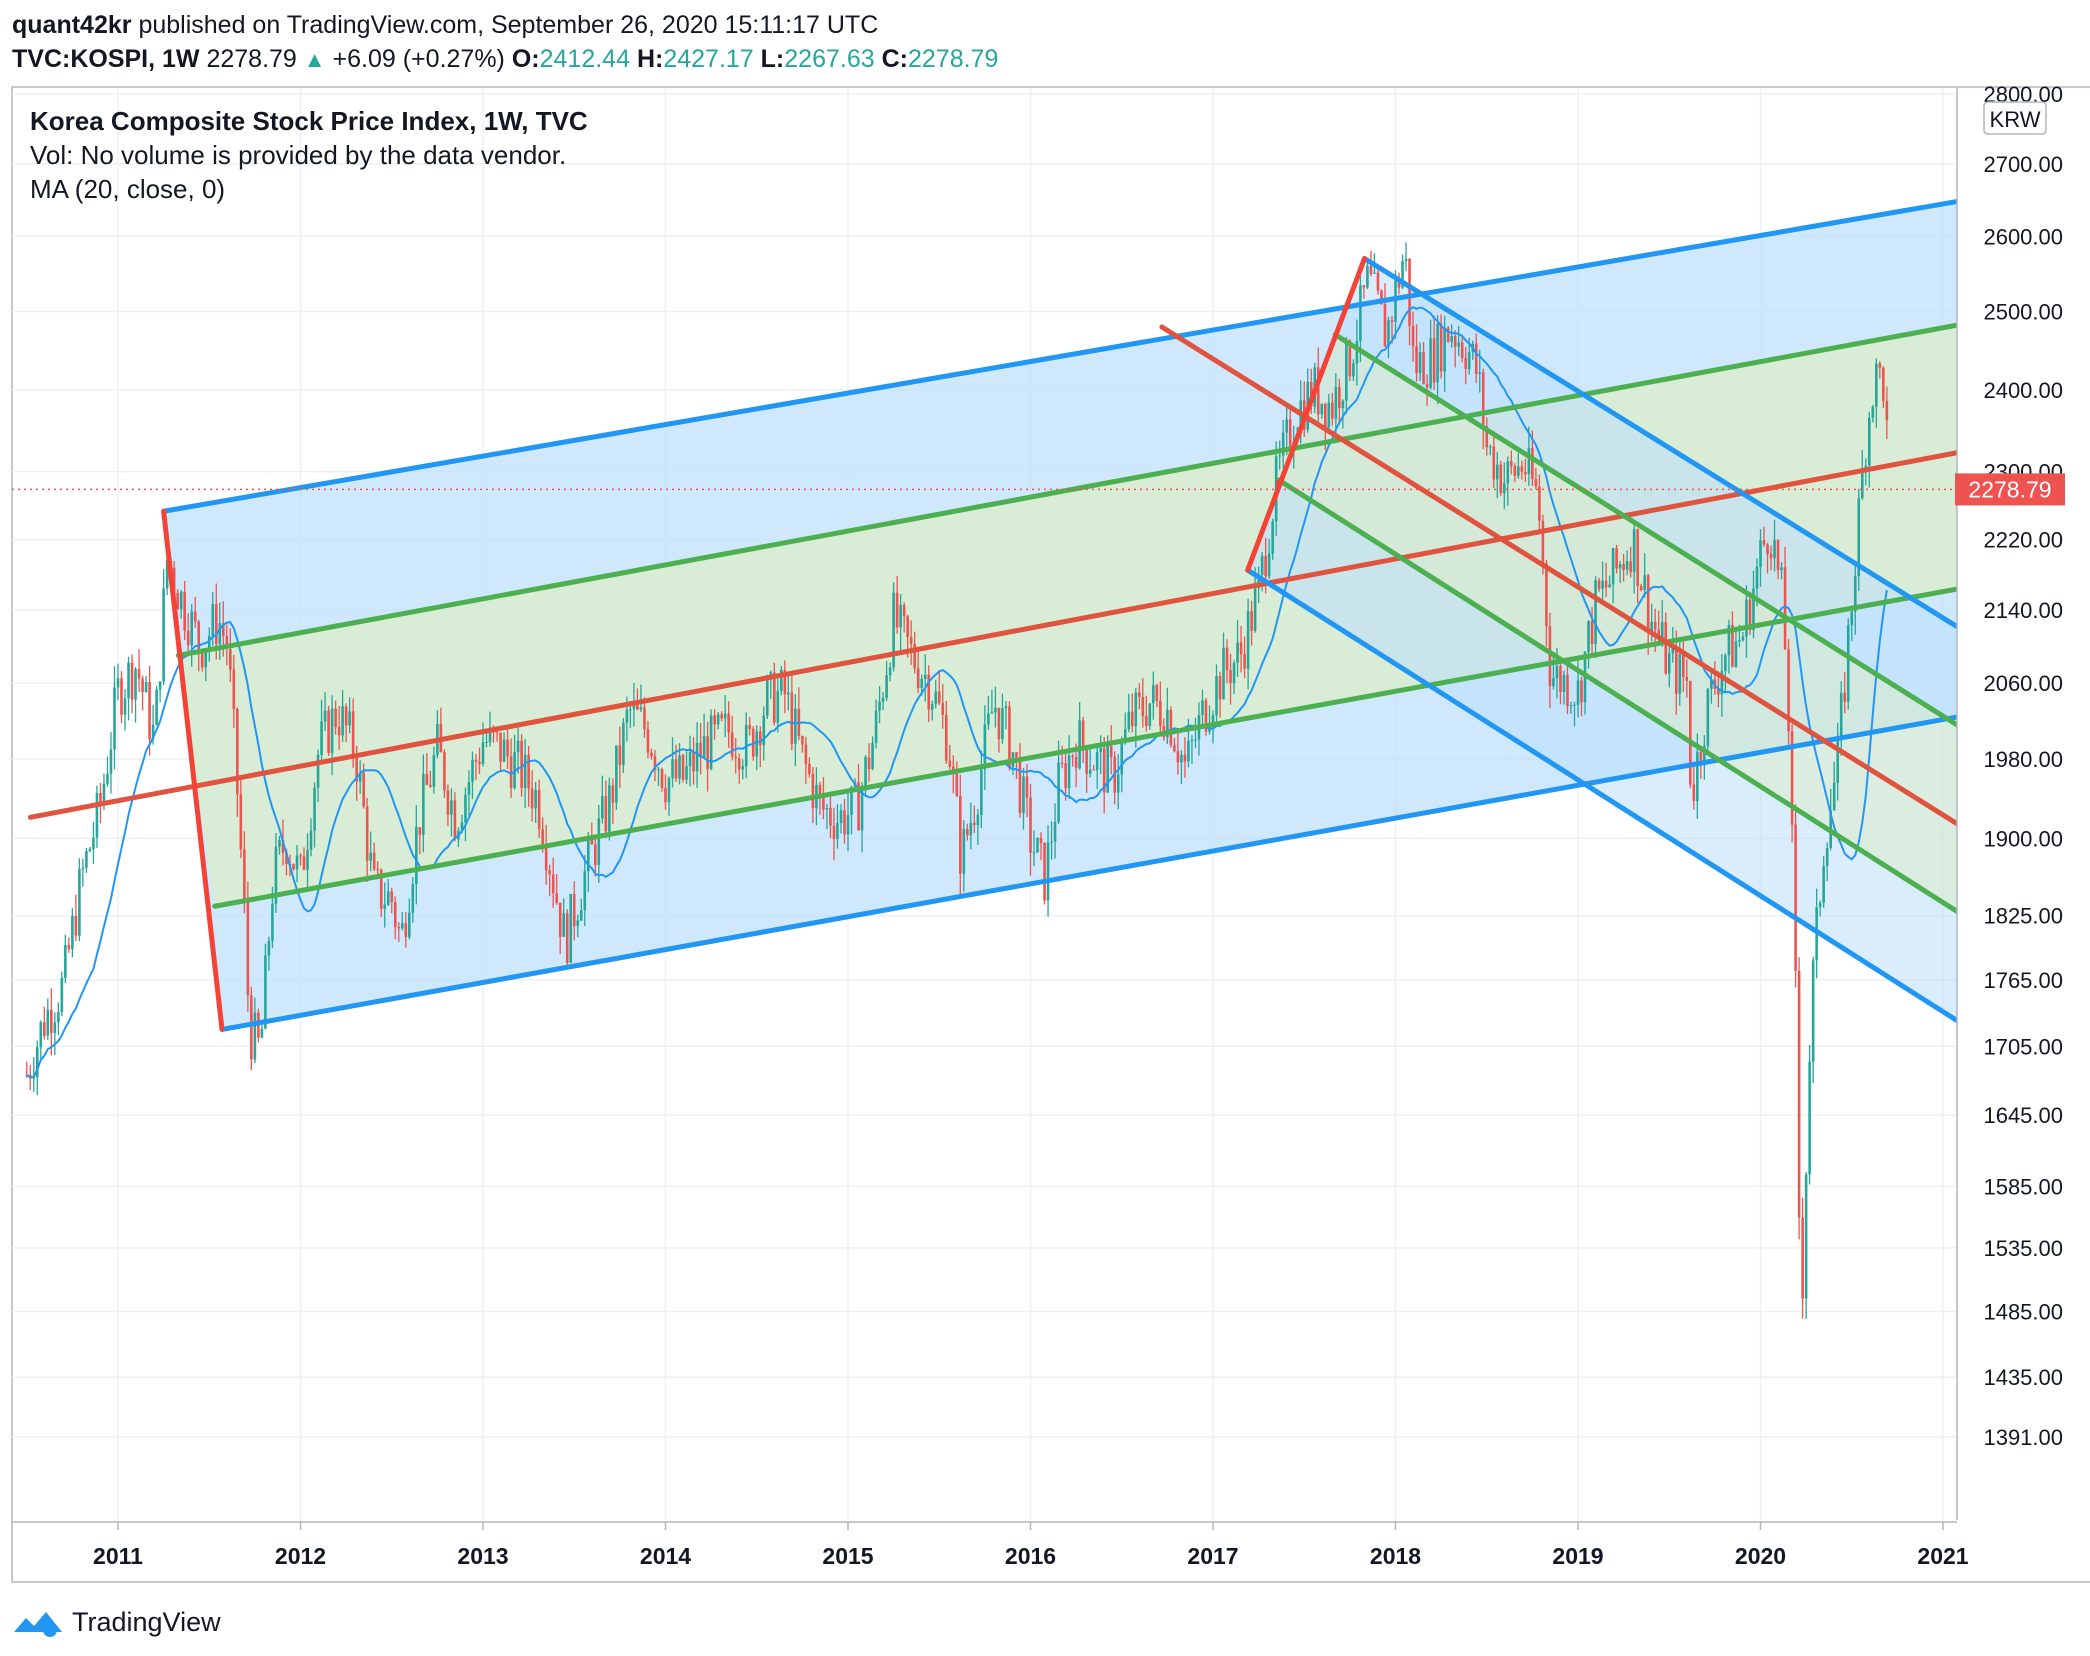 The image size is (2090, 1656). I want to click on price-axis, so click(2023, 797).